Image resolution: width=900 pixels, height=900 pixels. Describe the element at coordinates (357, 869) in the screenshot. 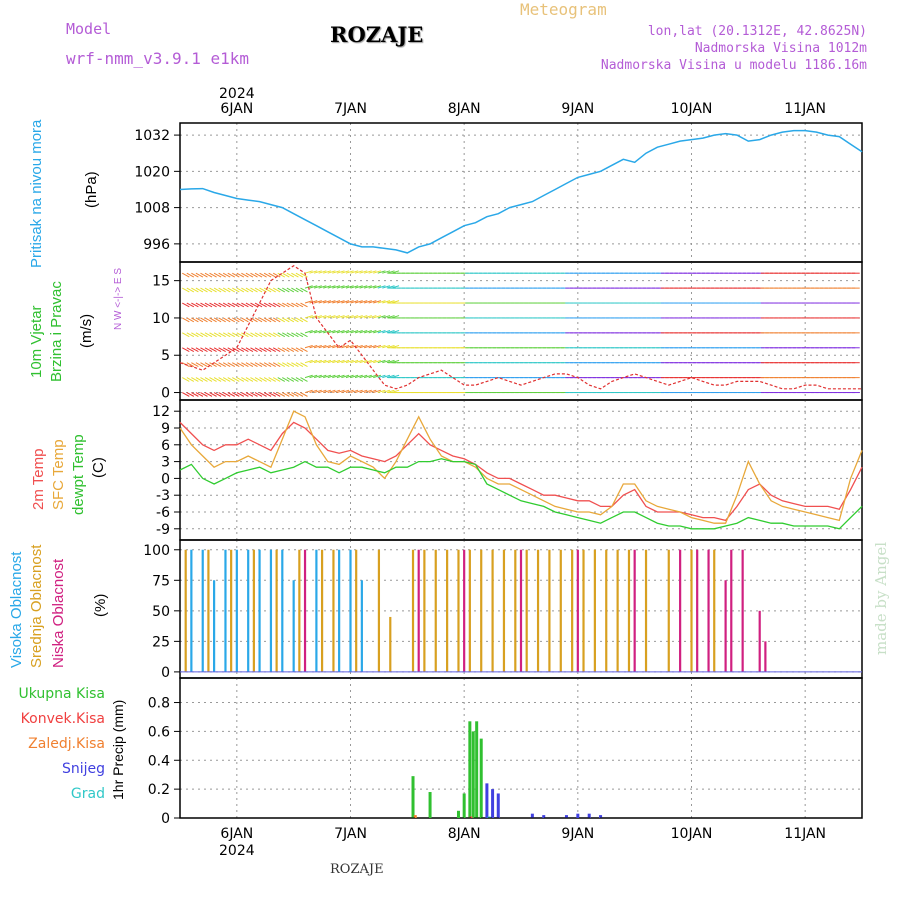

I see `footer-station: ROZAJE` at that location.